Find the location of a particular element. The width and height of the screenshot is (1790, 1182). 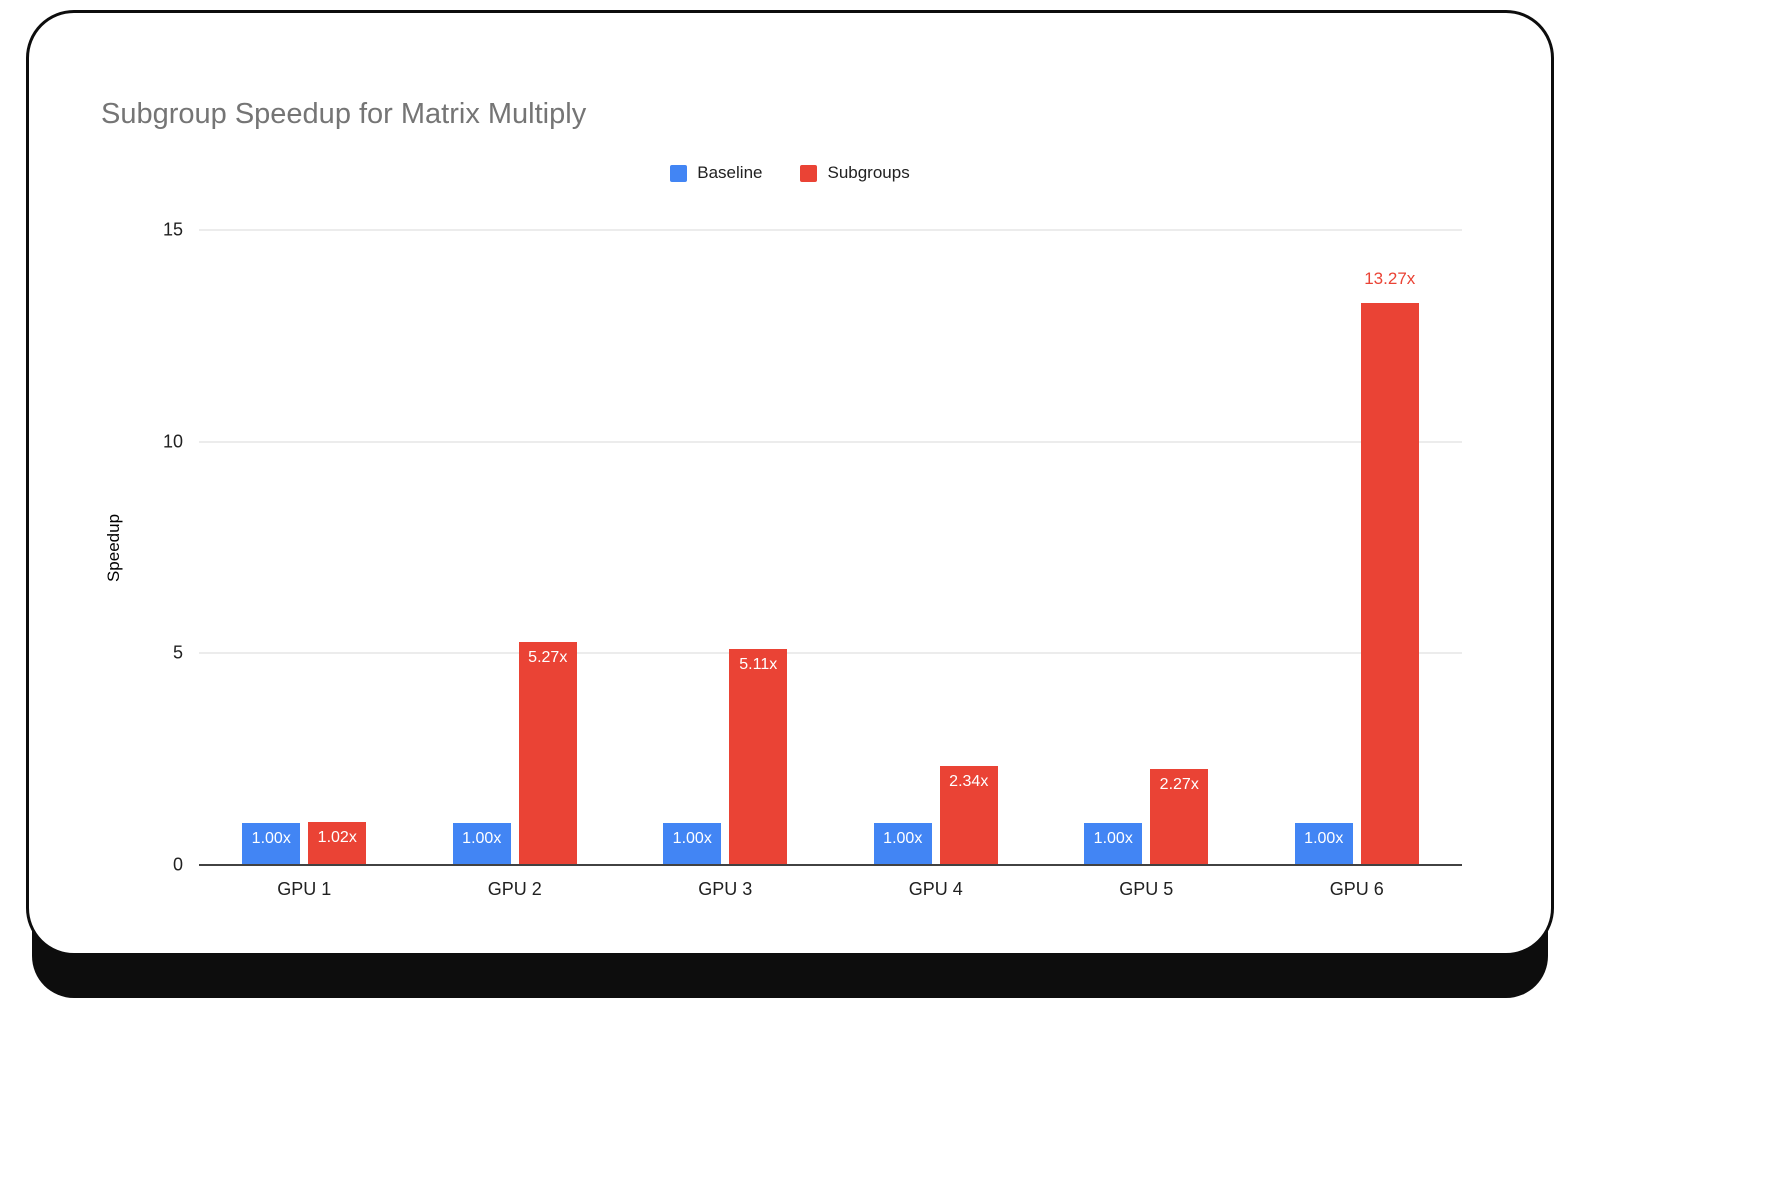

y-tick-label-5: 5 is located at coordinates (177, 652).